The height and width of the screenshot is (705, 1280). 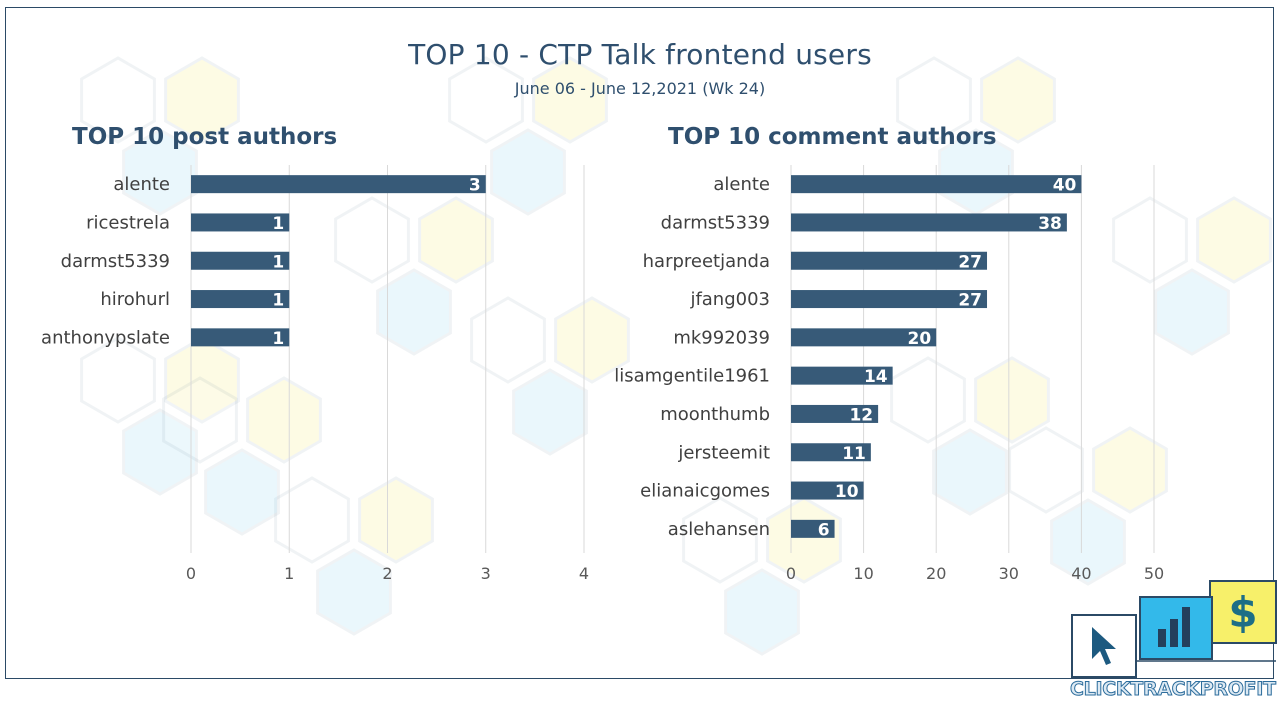 I want to click on comment-data-label: 40, so click(x=1065, y=186).